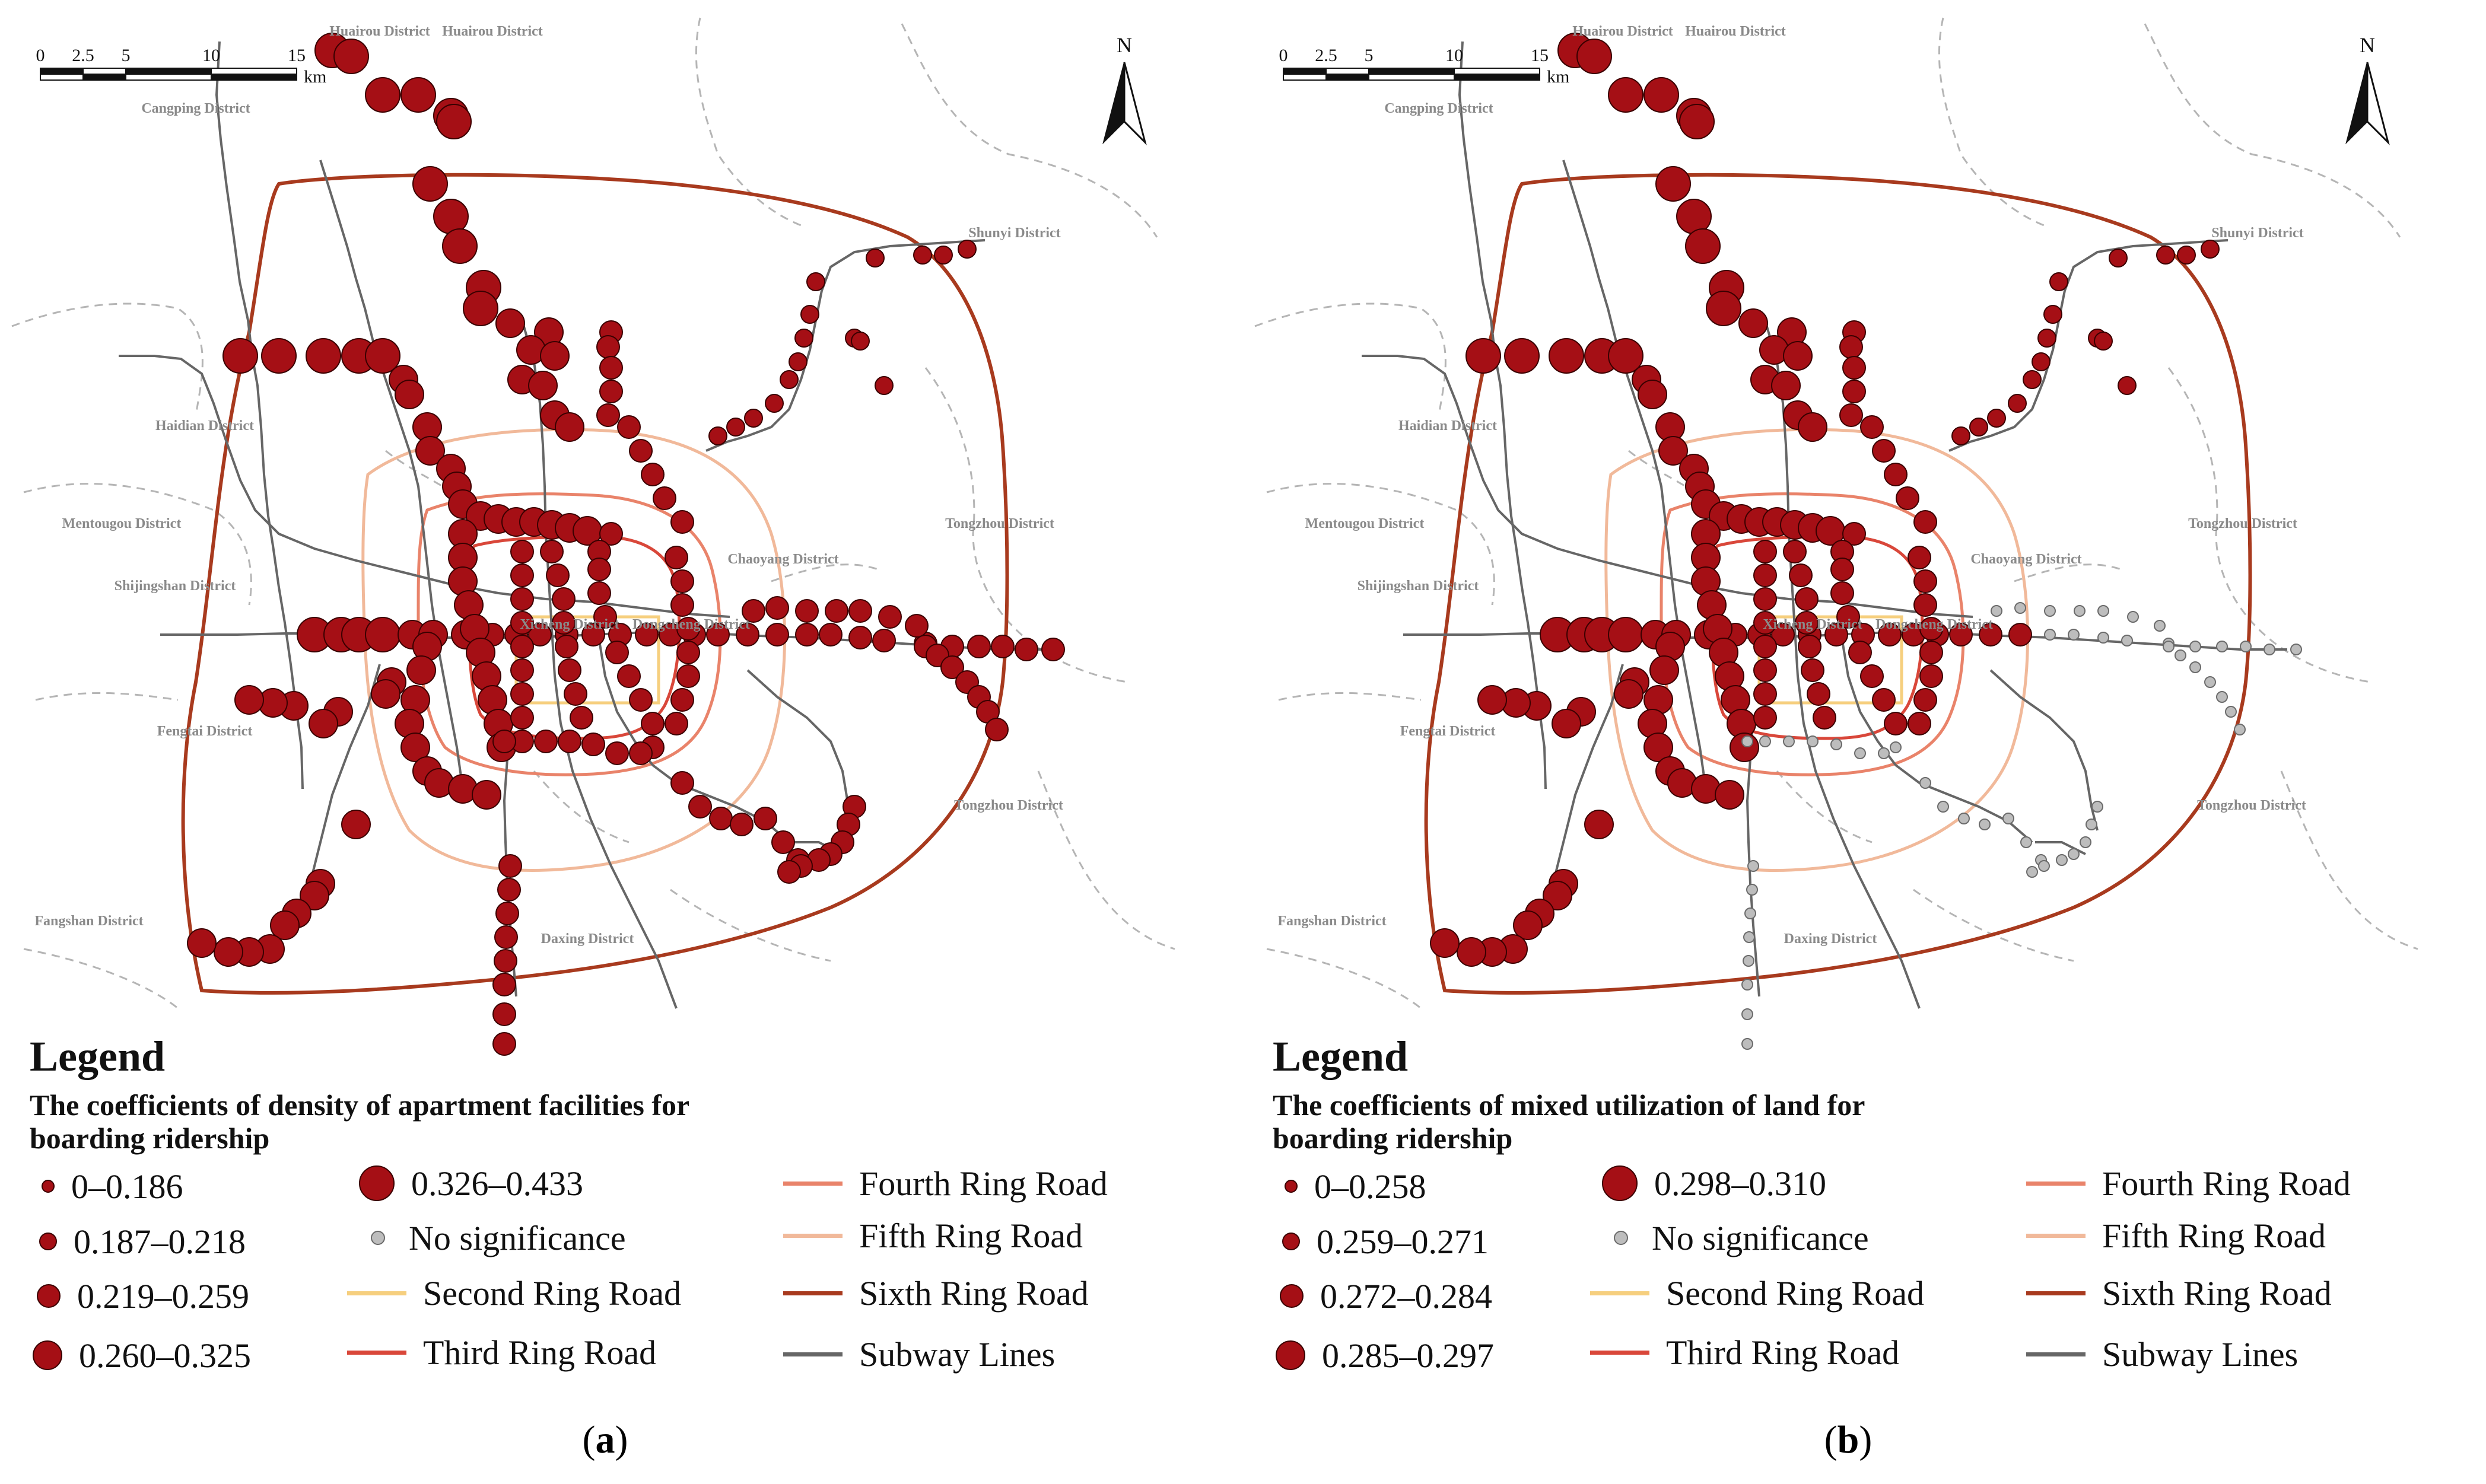  I want to click on scale-unit-label: km, so click(315, 77).